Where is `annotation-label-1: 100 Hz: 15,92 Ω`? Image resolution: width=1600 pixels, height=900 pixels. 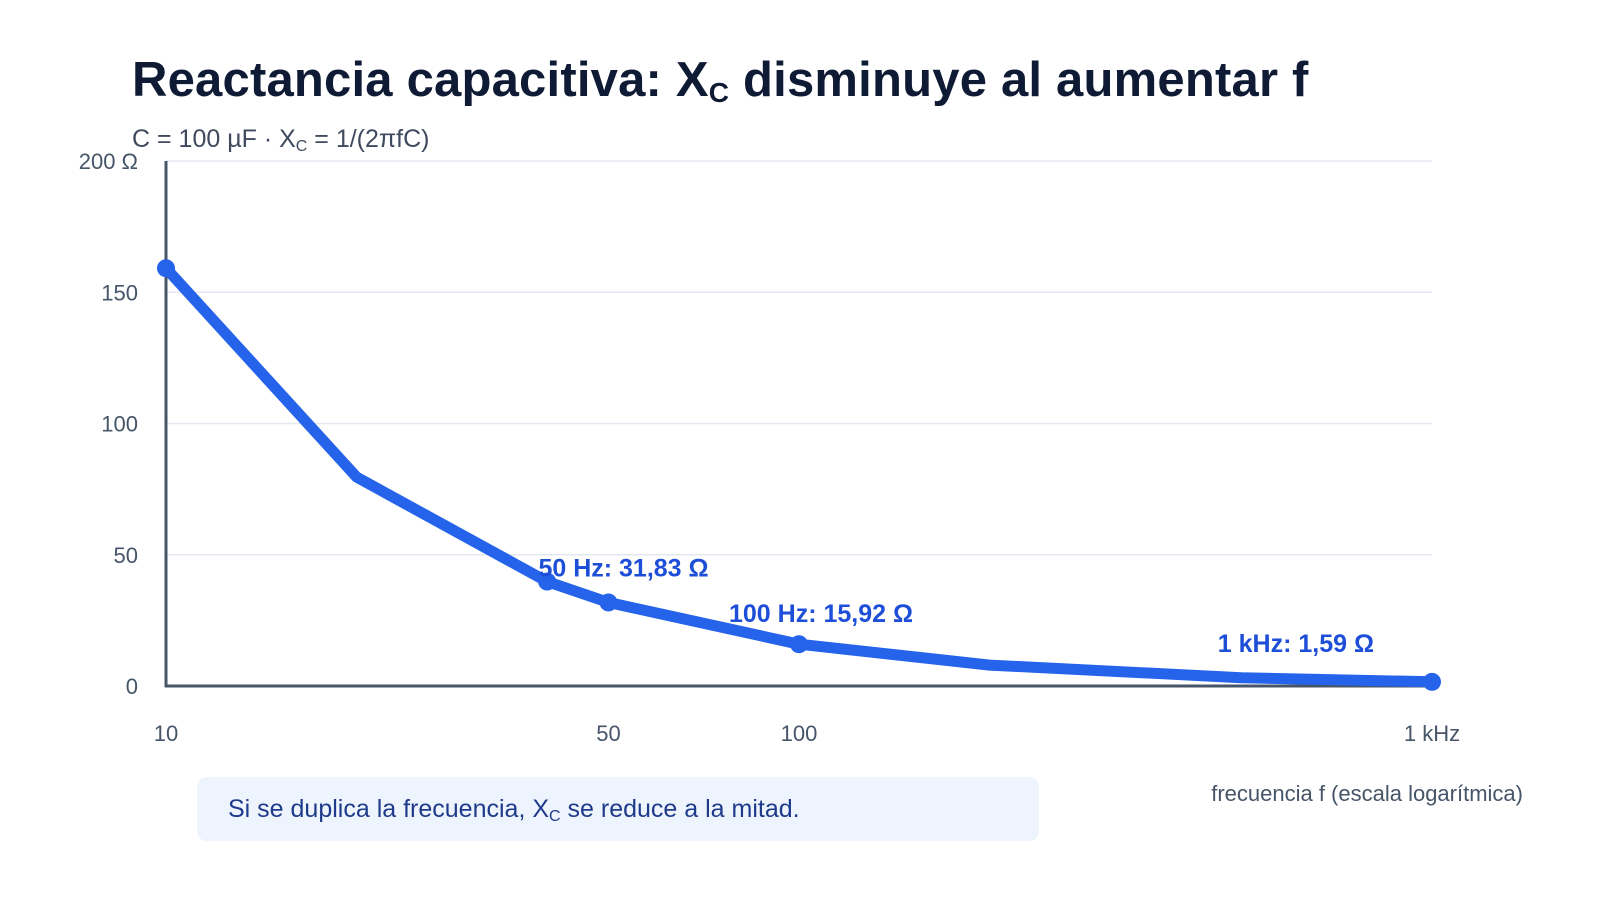 annotation-label-1: 100 Hz: 15,92 Ω is located at coordinates (821, 614).